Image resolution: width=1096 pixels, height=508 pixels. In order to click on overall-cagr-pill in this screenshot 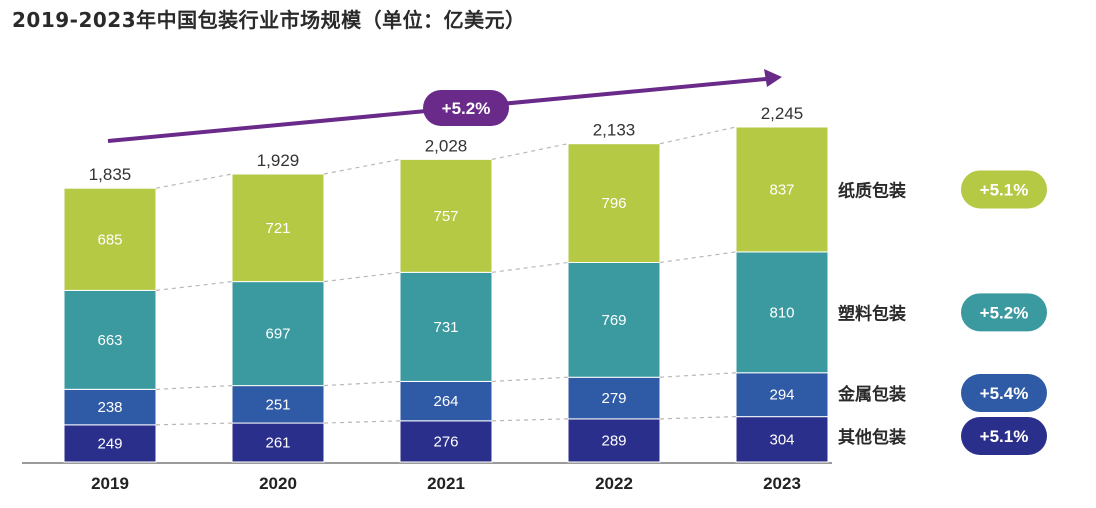, I will do `click(466, 108)`.